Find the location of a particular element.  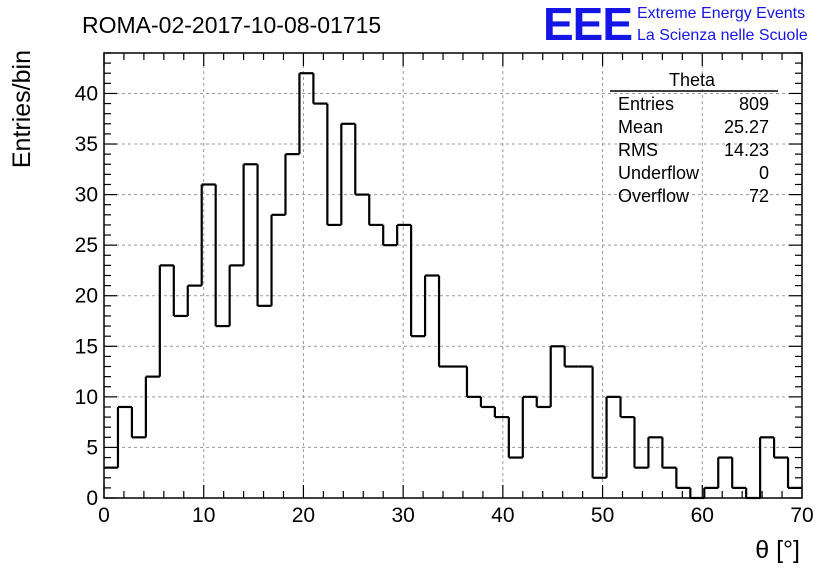

stats-label-entries: Entries is located at coordinates (646, 104).